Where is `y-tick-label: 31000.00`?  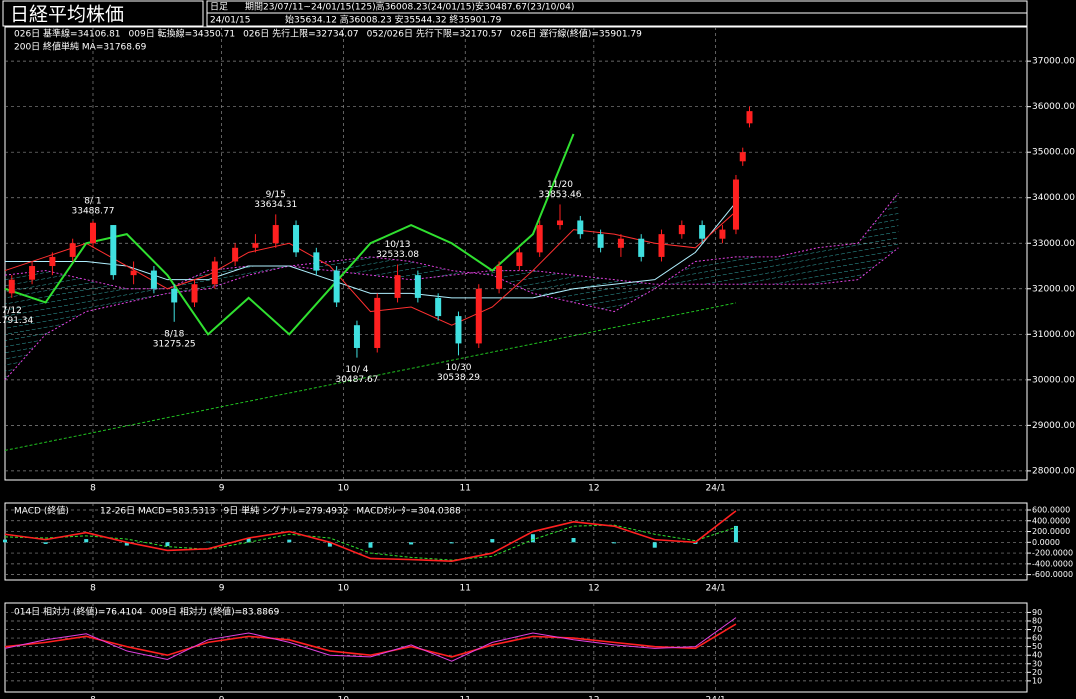
y-tick-label: 31000.00 is located at coordinates (1053, 335).